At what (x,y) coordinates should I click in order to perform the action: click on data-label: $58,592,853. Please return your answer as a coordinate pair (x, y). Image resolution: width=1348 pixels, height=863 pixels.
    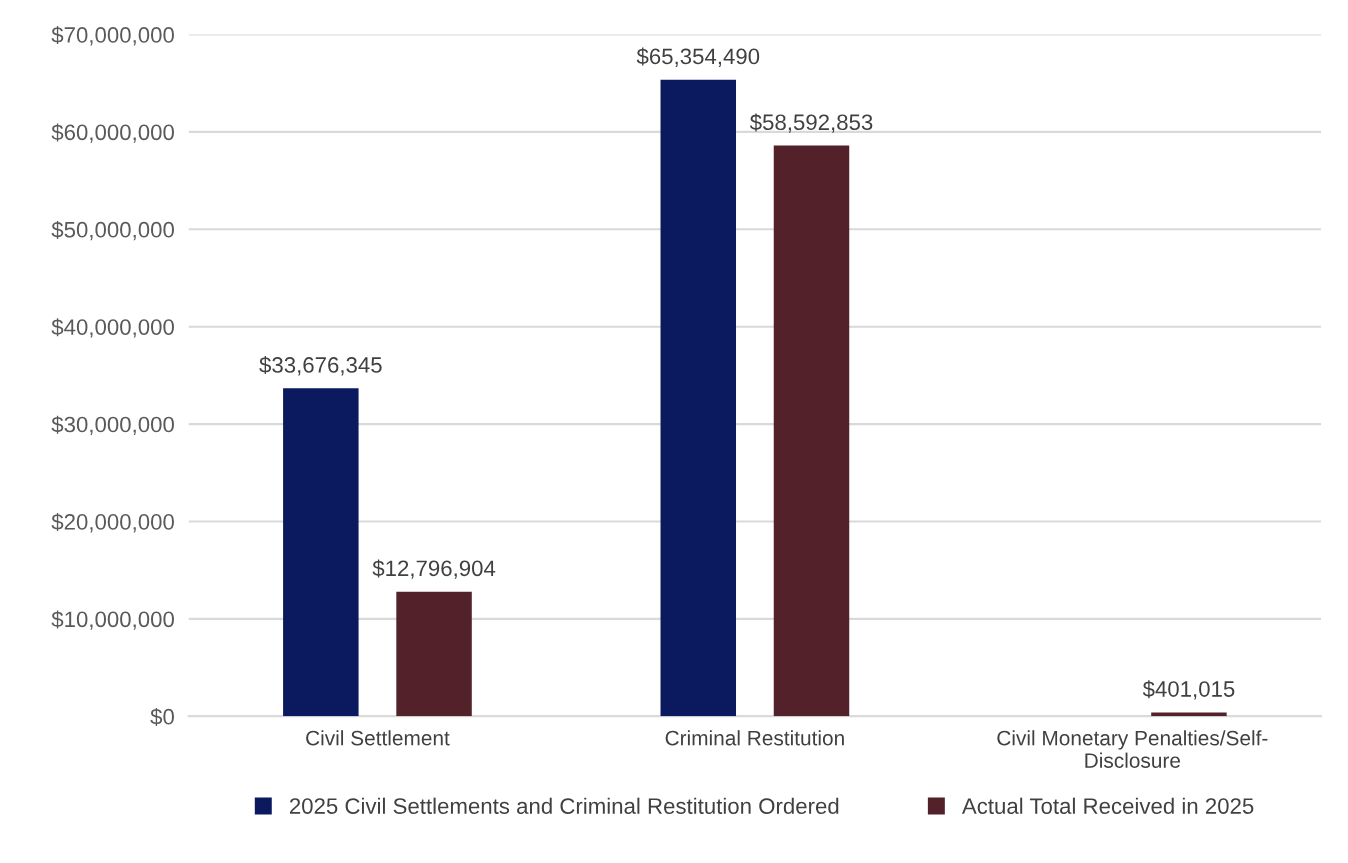
    Looking at the image, I should click on (811, 123).